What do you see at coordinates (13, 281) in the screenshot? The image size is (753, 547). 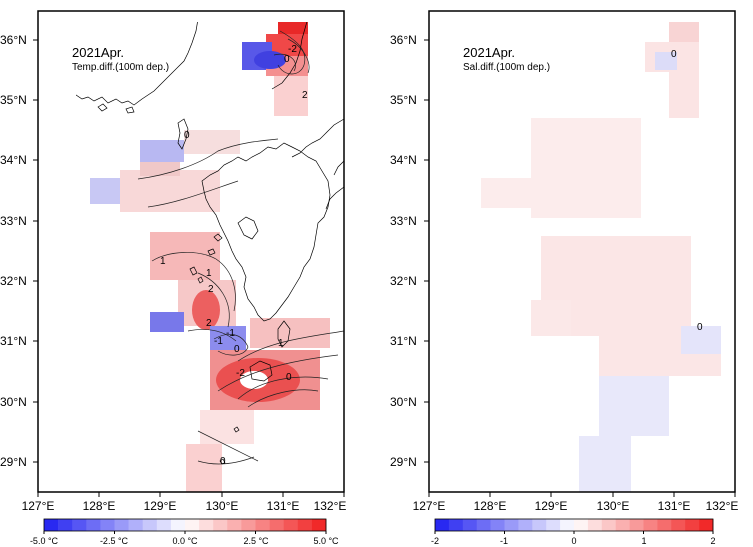 I see `temp-lat-label: 32°N` at bounding box center [13, 281].